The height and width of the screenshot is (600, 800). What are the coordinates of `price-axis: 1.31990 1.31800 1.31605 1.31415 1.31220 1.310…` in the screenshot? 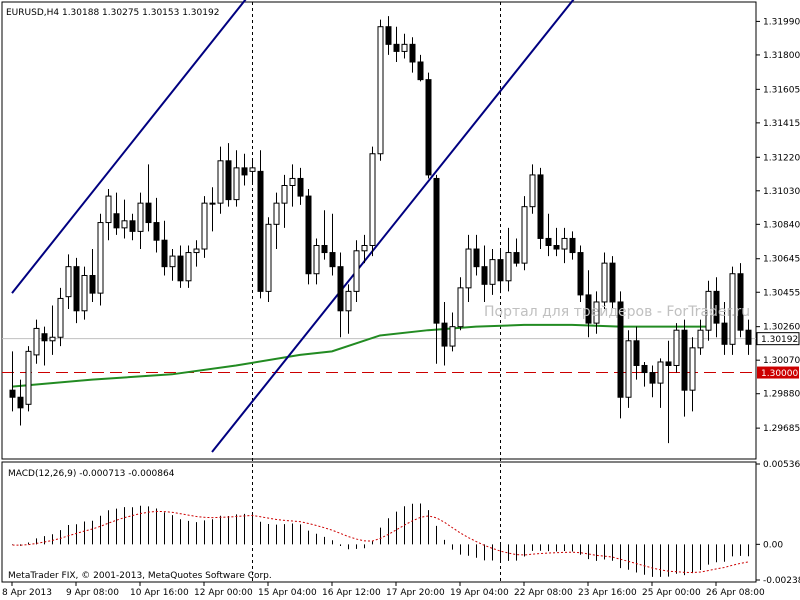 It's located at (778, 225).